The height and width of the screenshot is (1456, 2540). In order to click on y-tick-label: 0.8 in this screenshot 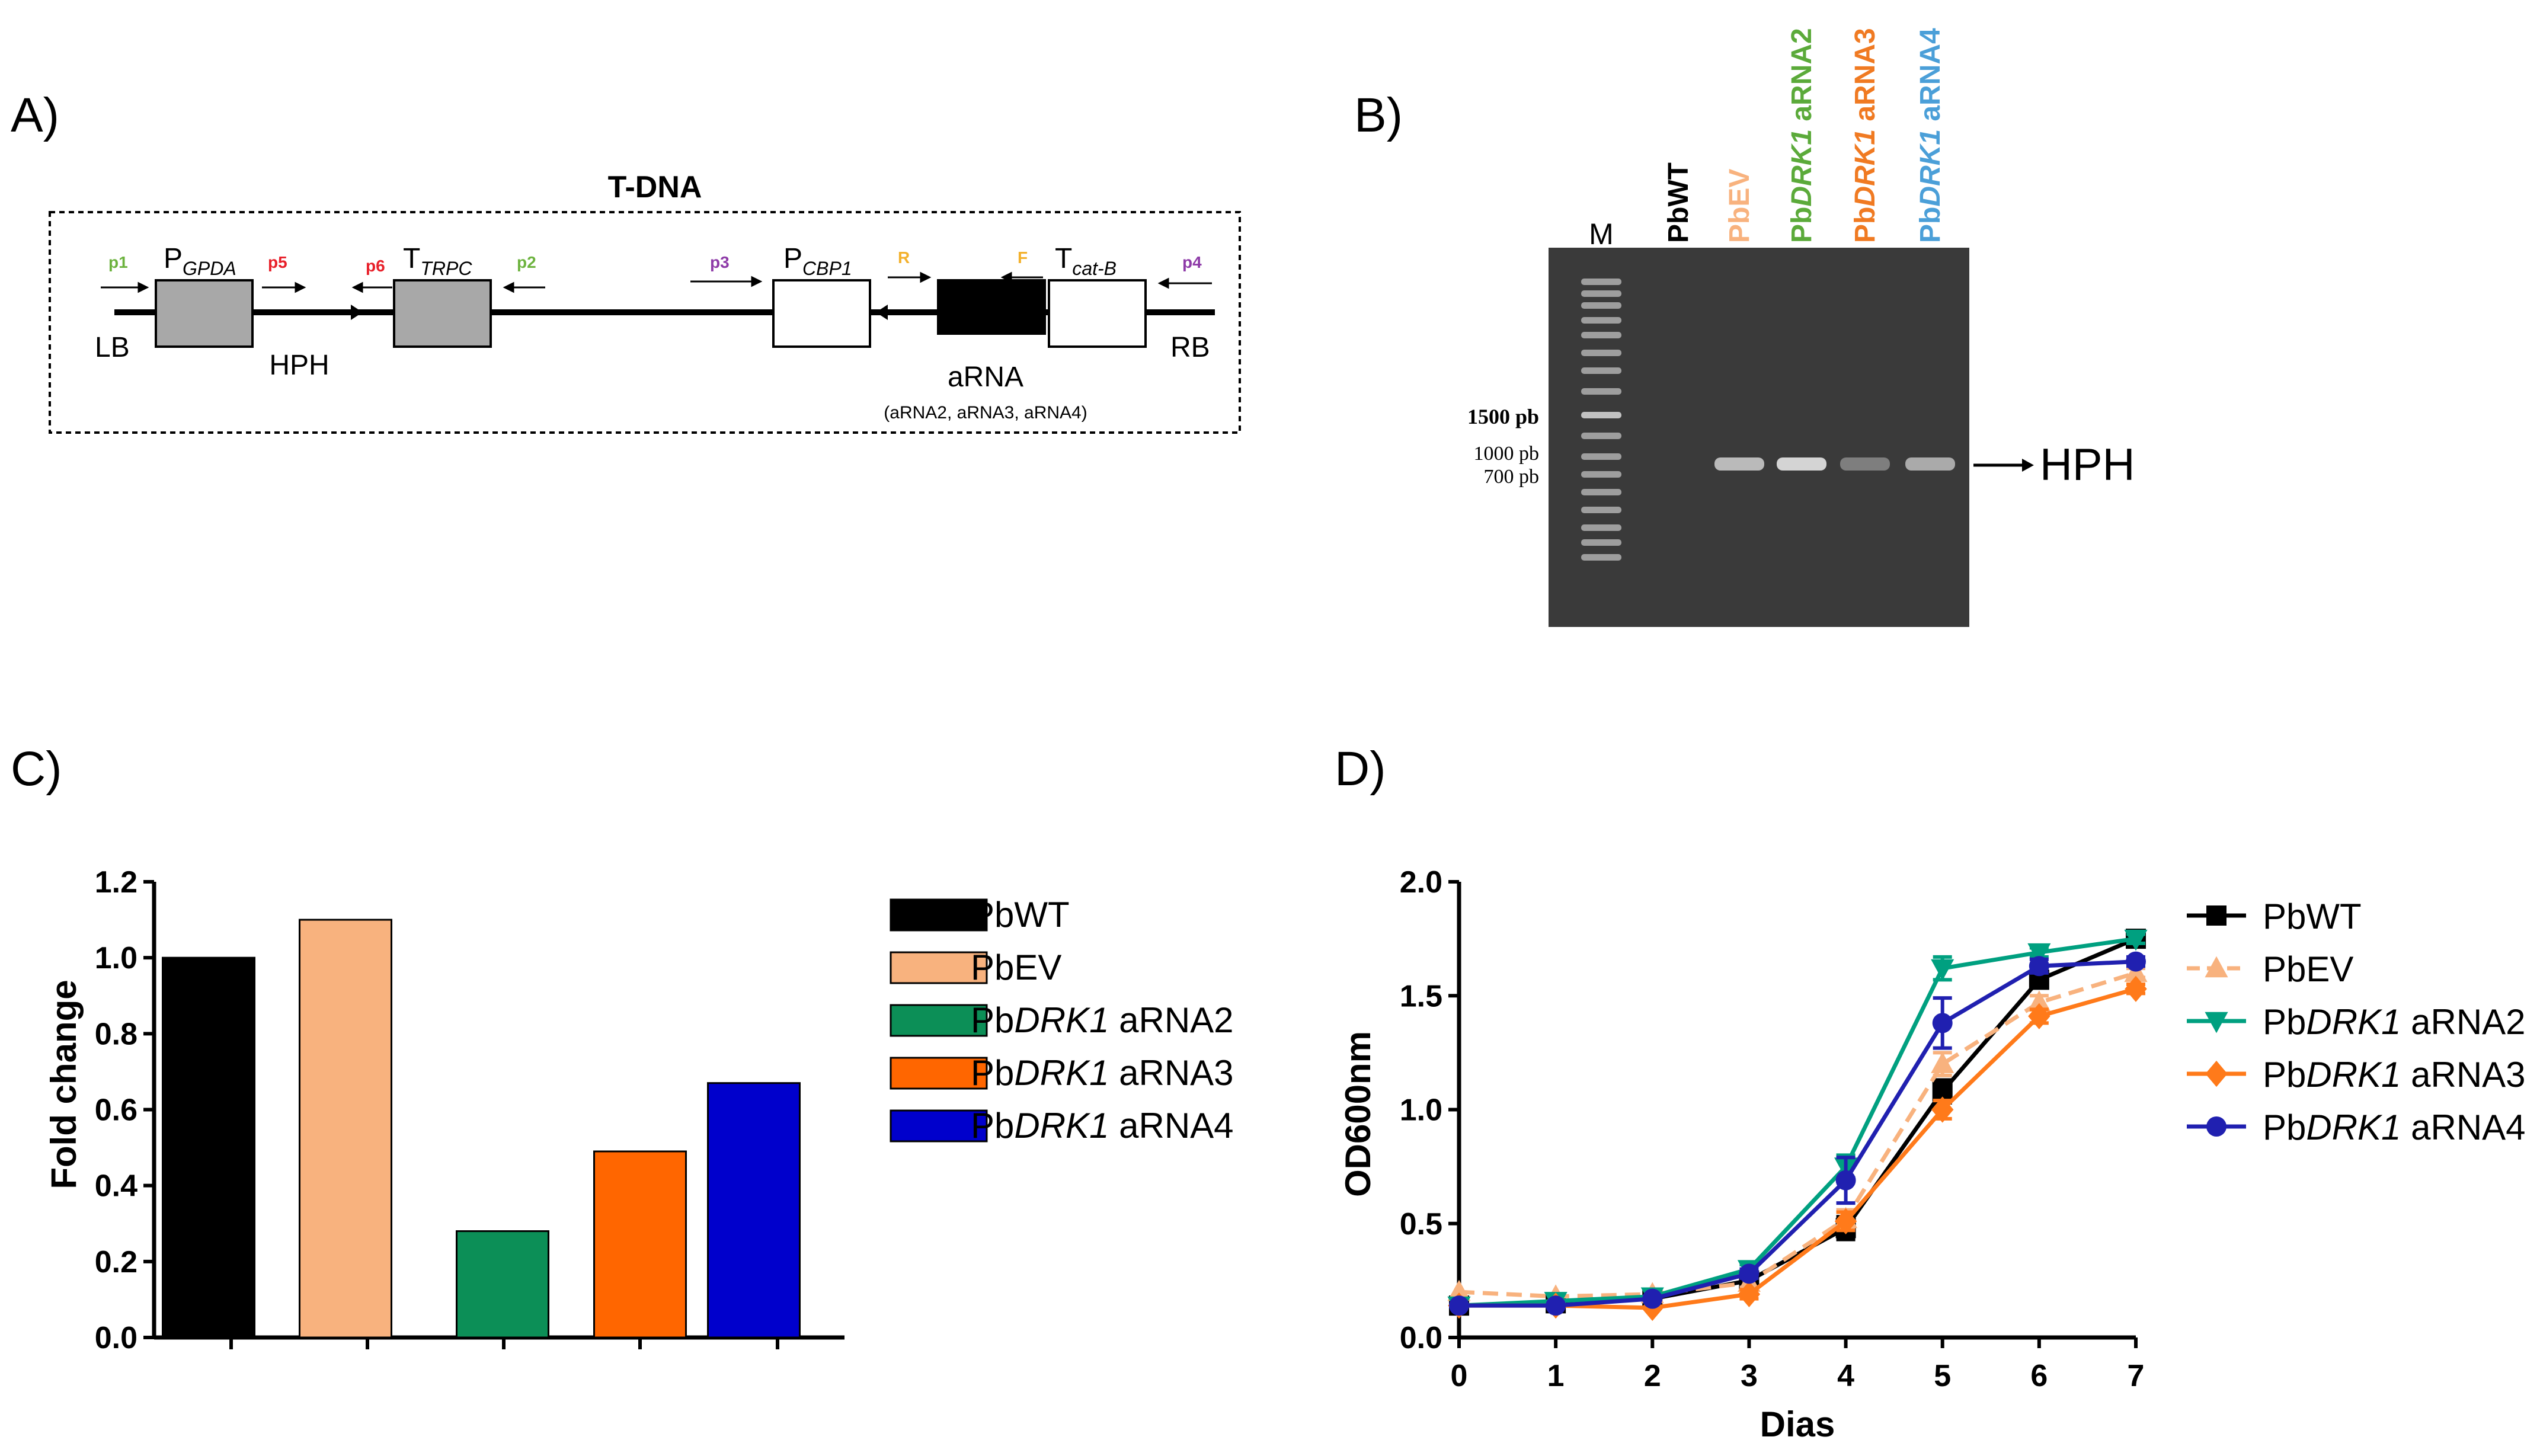, I will do `click(116, 1034)`.